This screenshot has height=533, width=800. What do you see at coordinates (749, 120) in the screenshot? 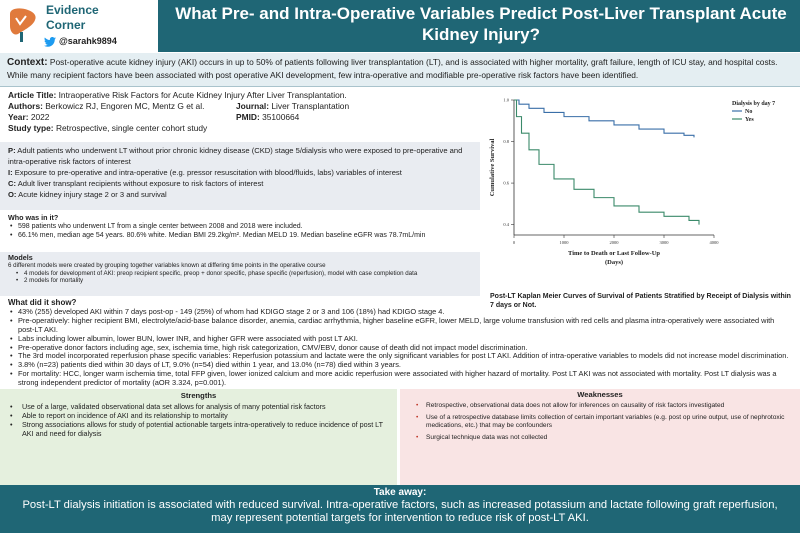
I see `legend-label: Yes` at bounding box center [749, 120].